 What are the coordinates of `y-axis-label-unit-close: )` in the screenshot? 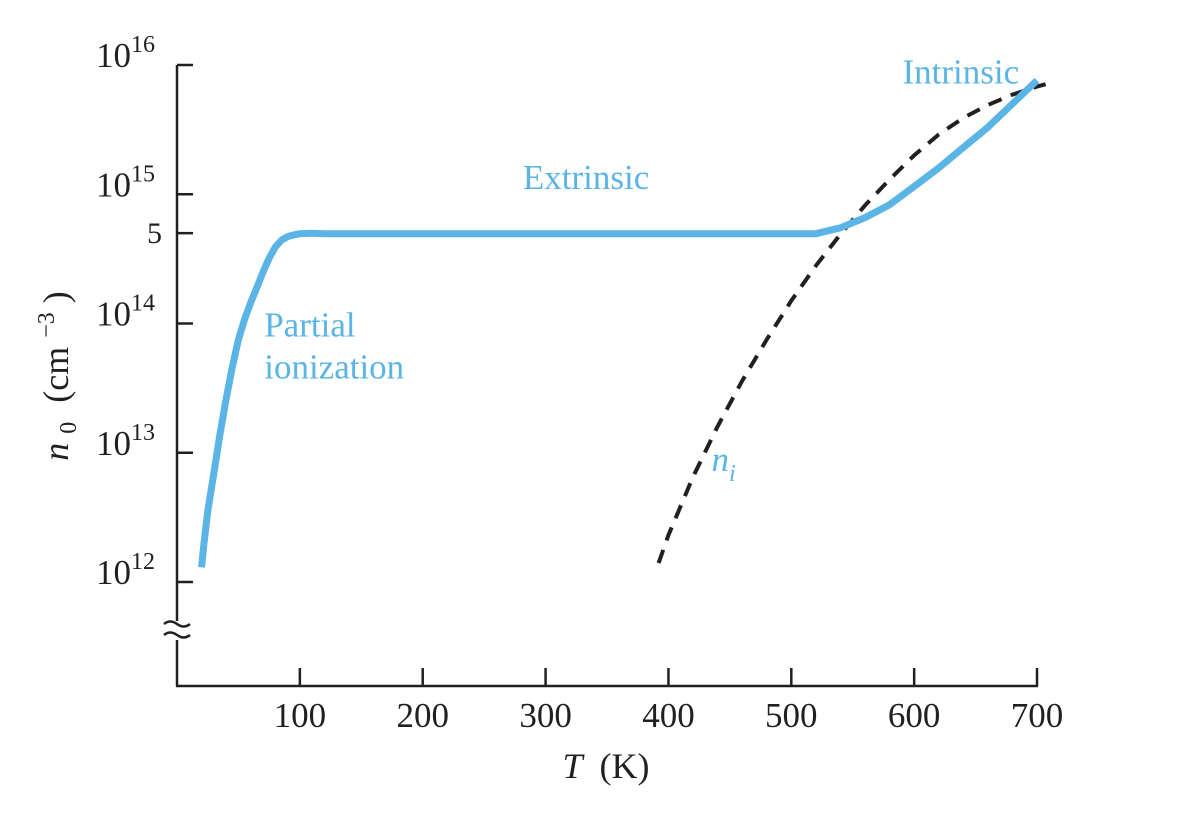 It's located at (56, 297).